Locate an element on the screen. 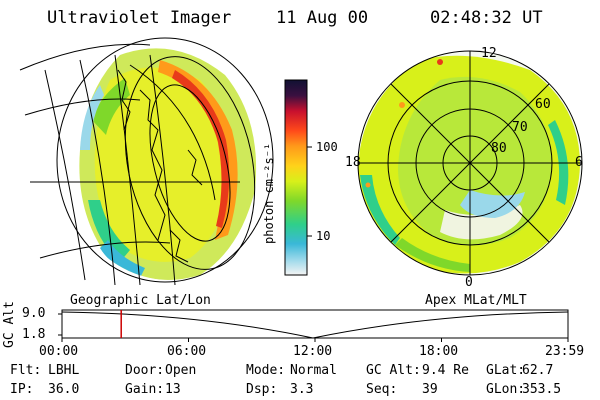  status-key: Flt: is located at coordinates (26, 370).